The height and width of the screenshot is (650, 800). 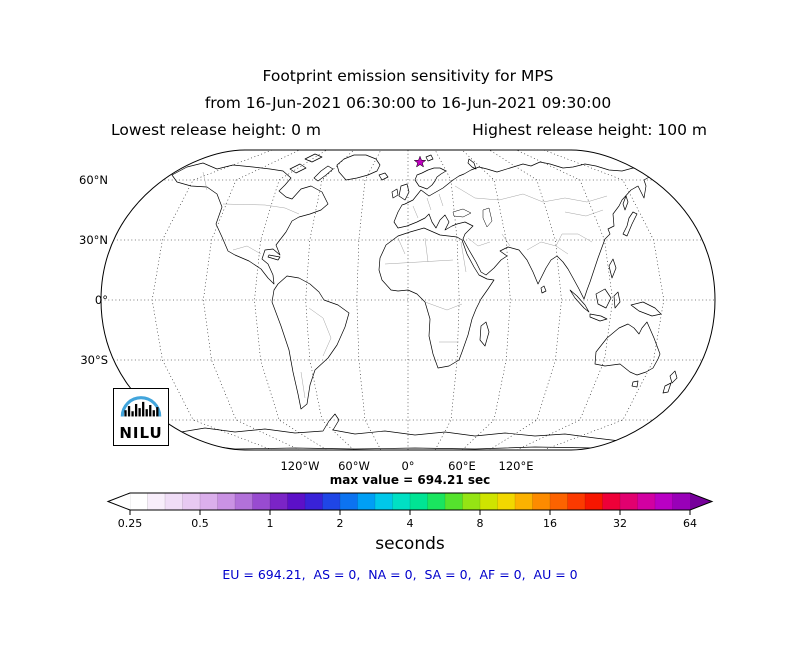 I want to click on lat-label-60n: 60°N, so click(x=93, y=180).